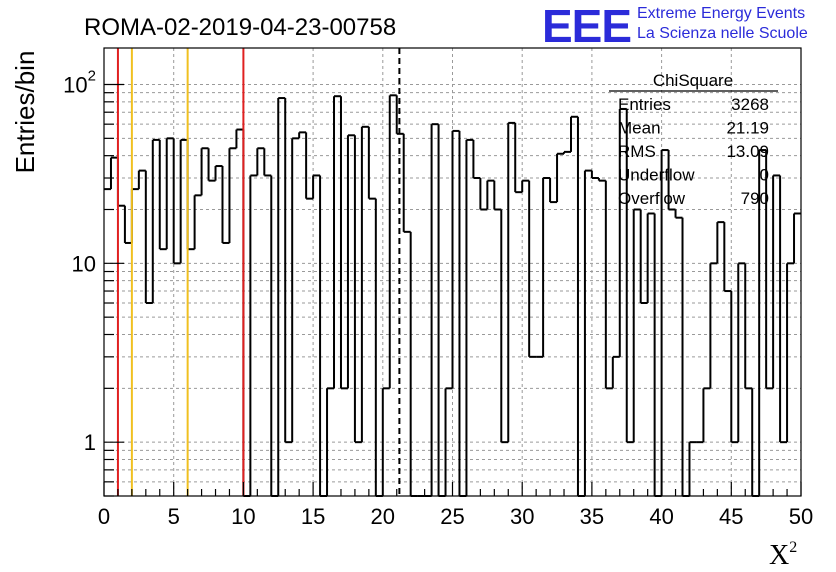  Describe the element at coordinates (755, 198) in the screenshot. I see `stats-value: 790` at that location.